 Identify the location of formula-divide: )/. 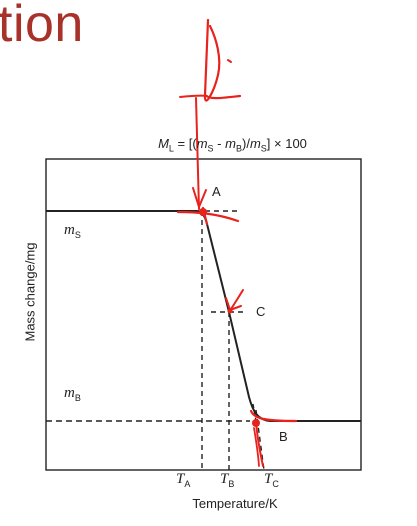
(245, 143).